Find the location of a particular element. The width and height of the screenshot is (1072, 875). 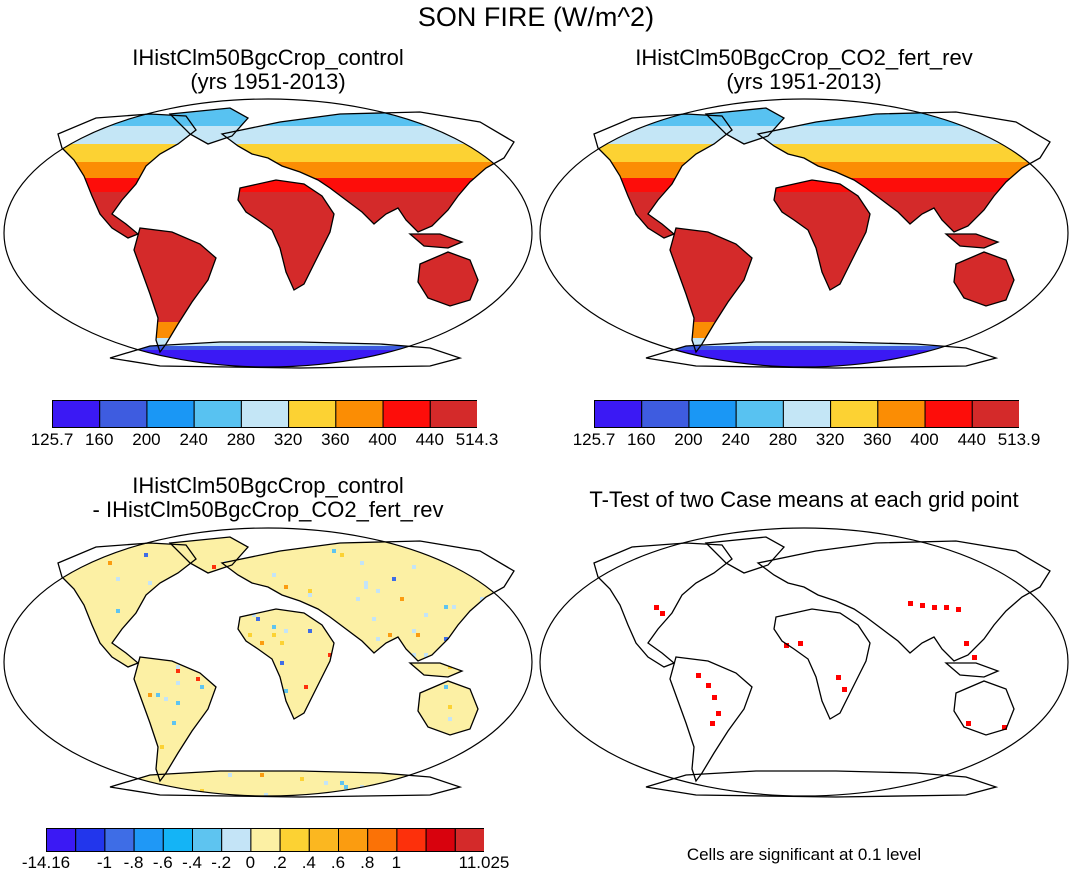

significance-note: Cells are significant at 0.1 level is located at coordinates (804, 854).